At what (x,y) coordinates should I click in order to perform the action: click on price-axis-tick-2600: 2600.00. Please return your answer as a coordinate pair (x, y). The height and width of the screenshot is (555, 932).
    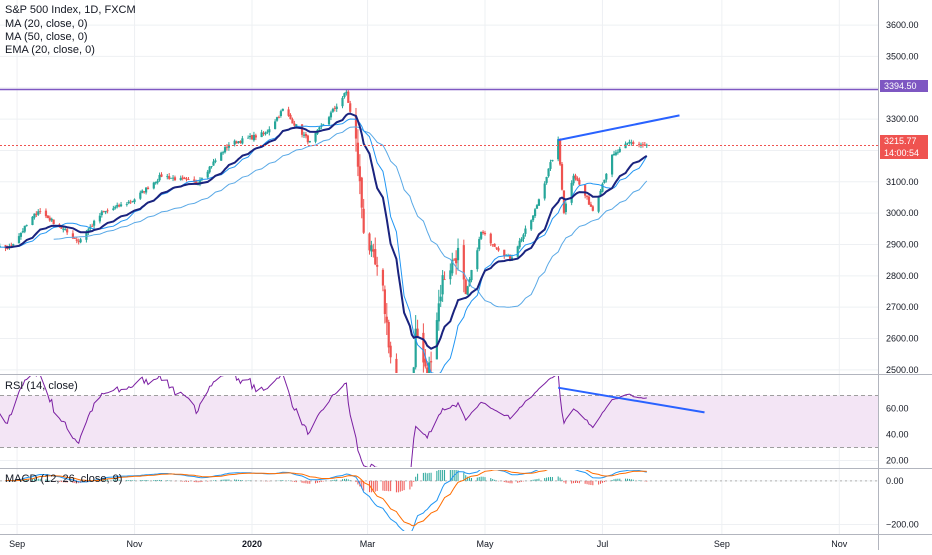
    Looking at the image, I should click on (902, 339).